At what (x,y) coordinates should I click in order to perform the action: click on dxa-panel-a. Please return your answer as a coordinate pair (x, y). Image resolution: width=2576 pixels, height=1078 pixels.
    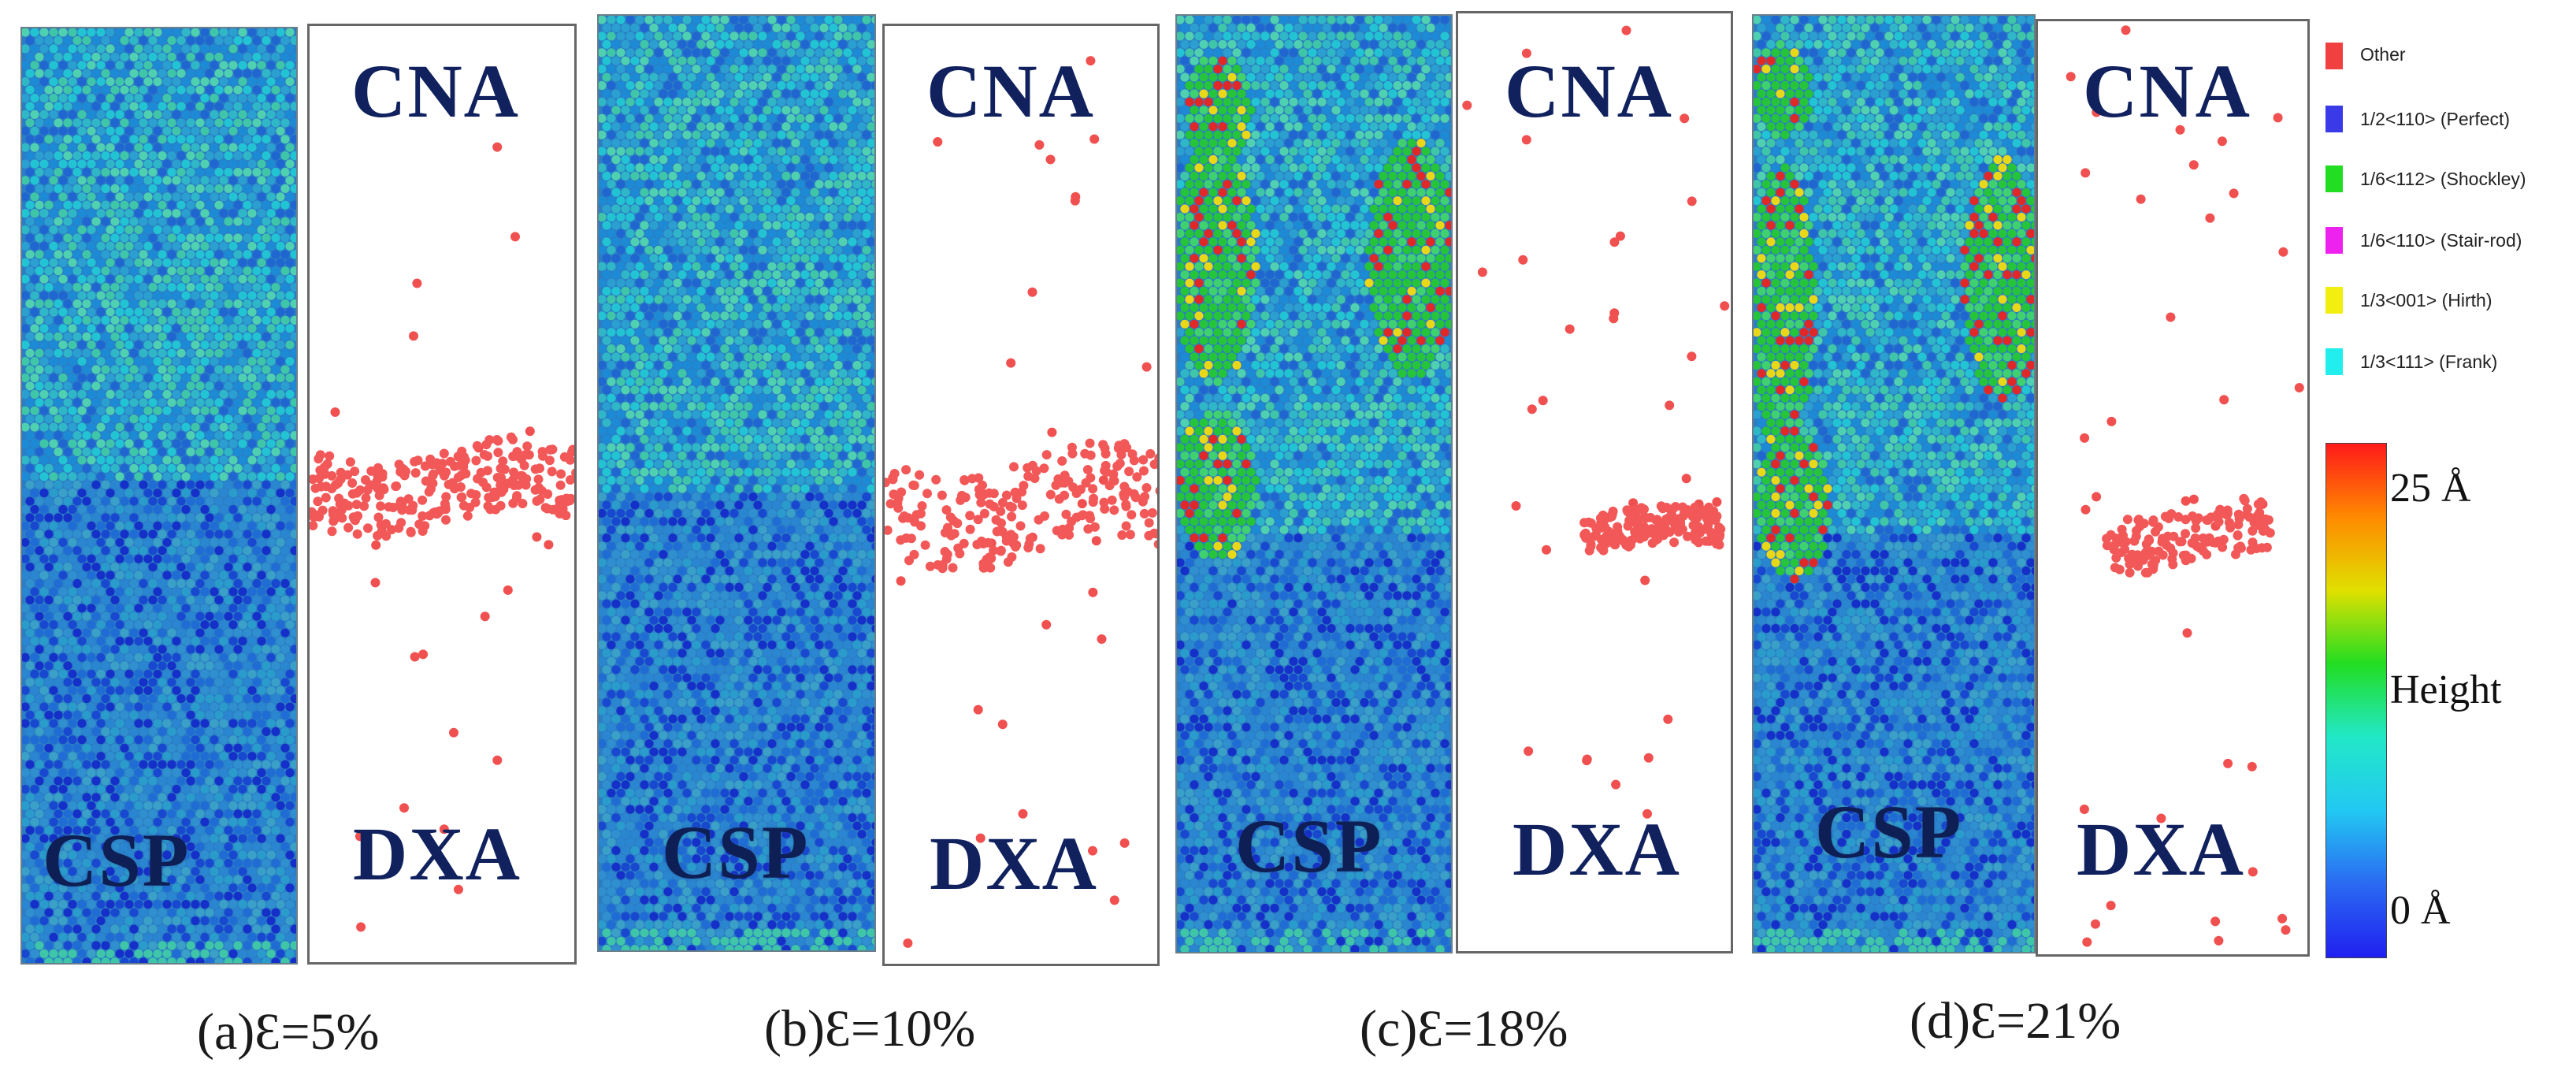
    Looking at the image, I should click on (442, 494).